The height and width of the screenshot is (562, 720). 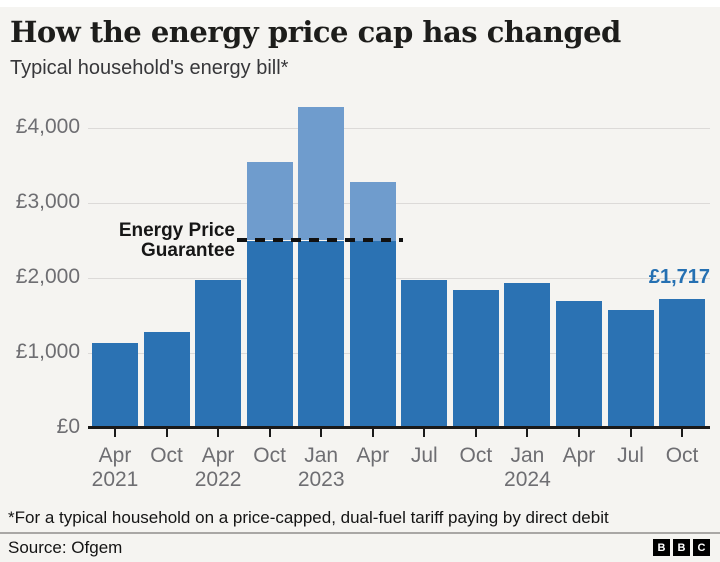 I want to click on bar-jul-2023, so click(x=424, y=353).